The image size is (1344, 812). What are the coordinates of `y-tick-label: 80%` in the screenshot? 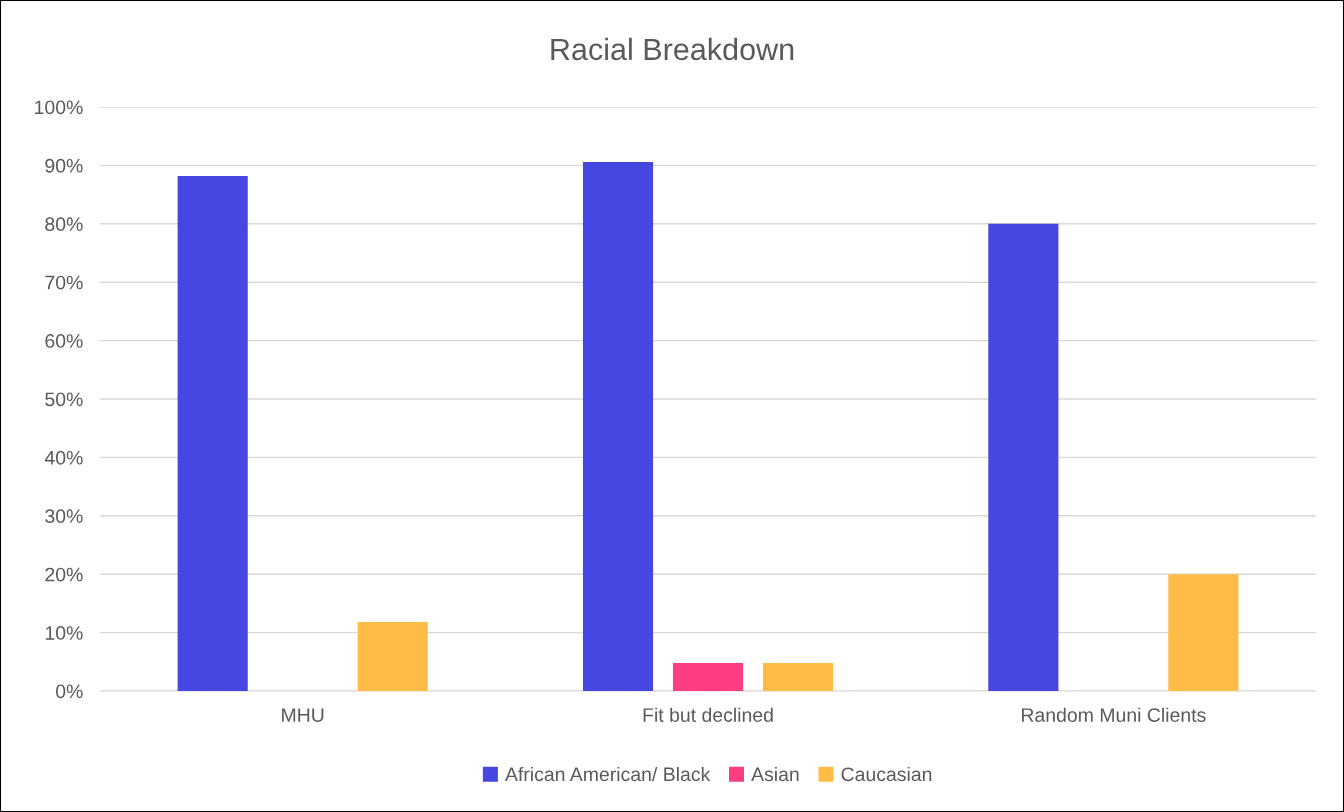 It's located at (64, 224).